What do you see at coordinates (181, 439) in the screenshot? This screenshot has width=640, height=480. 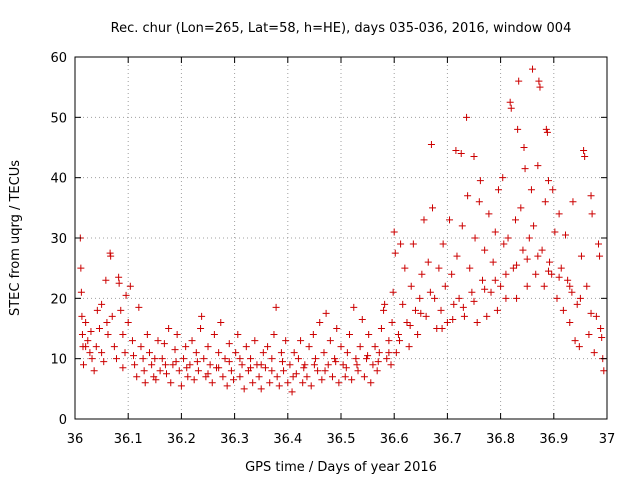 I see `x-tick-label: 36.2` at bounding box center [181, 439].